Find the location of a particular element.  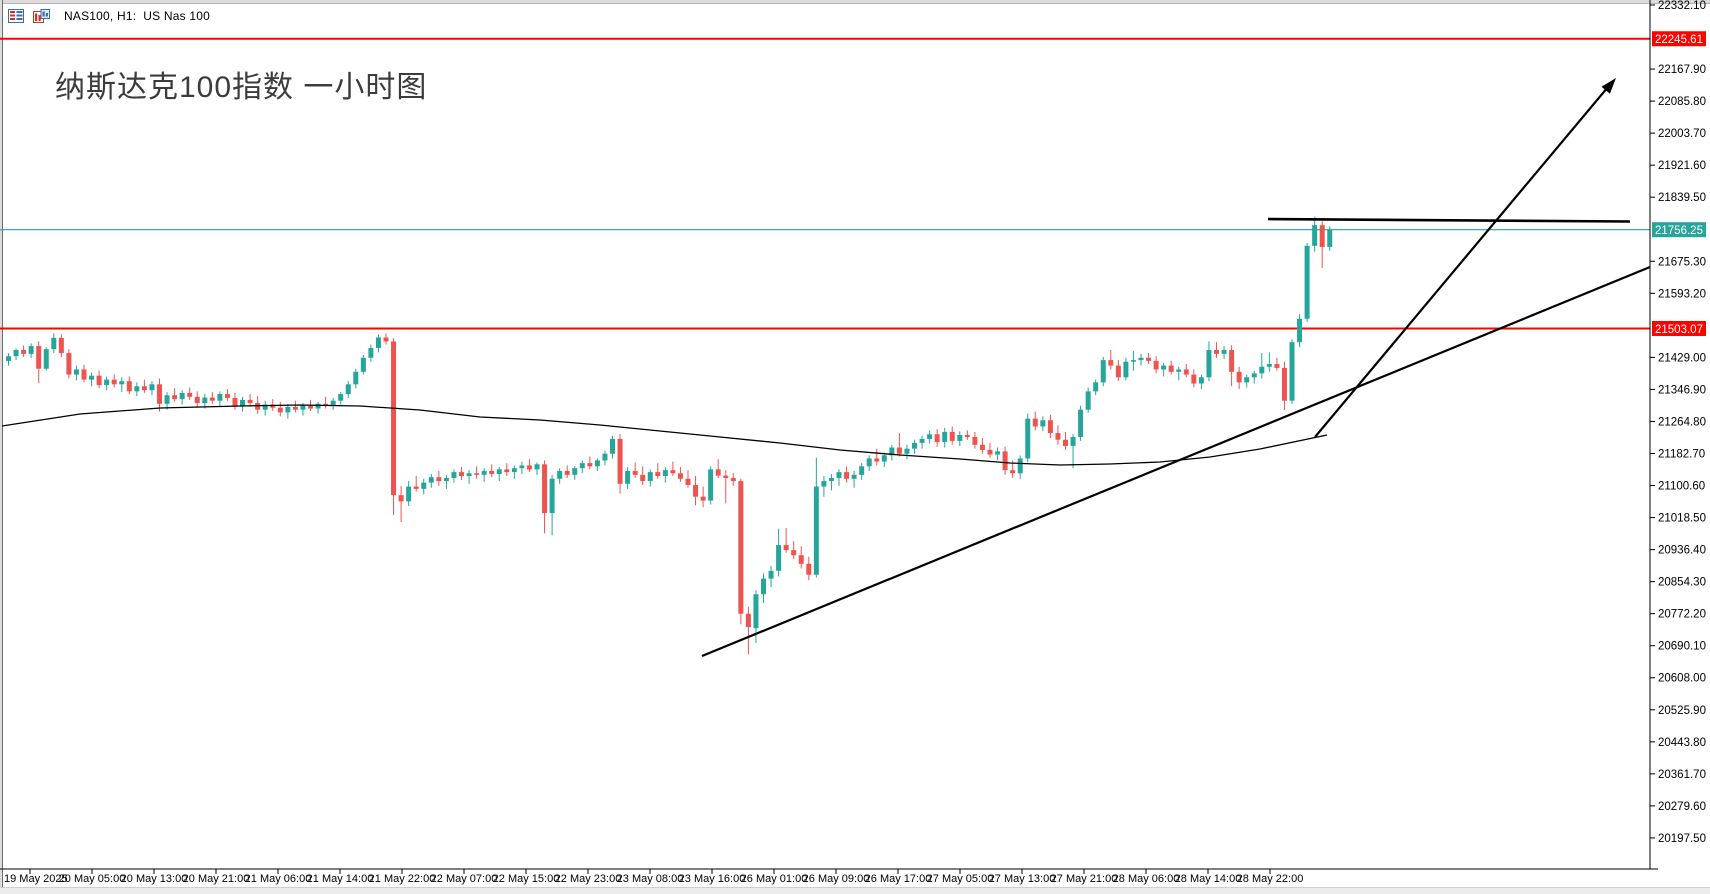

time-tick-label: 27 May 21:00 is located at coordinates (1084, 879).